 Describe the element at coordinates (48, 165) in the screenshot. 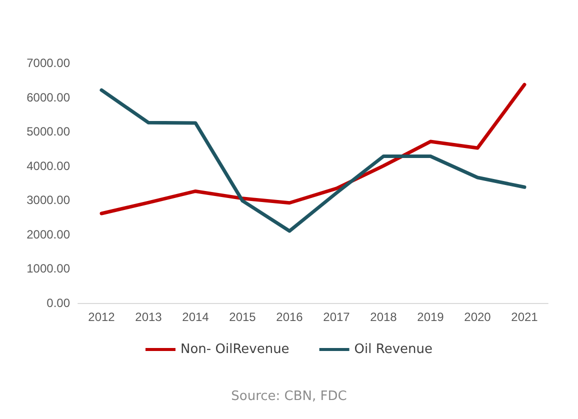

I see `y-tick-label: 4000.00` at that location.